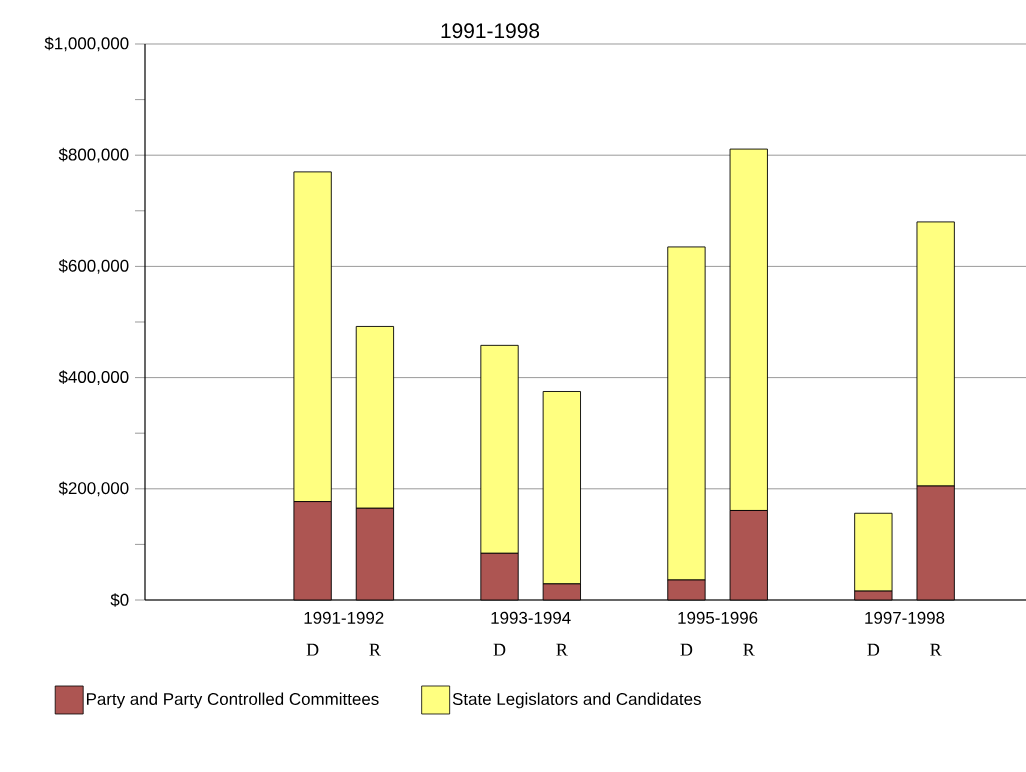 This screenshot has width=1026, height=772. I want to click on legend-label: State Legislators and Candidates, so click(576, 700).